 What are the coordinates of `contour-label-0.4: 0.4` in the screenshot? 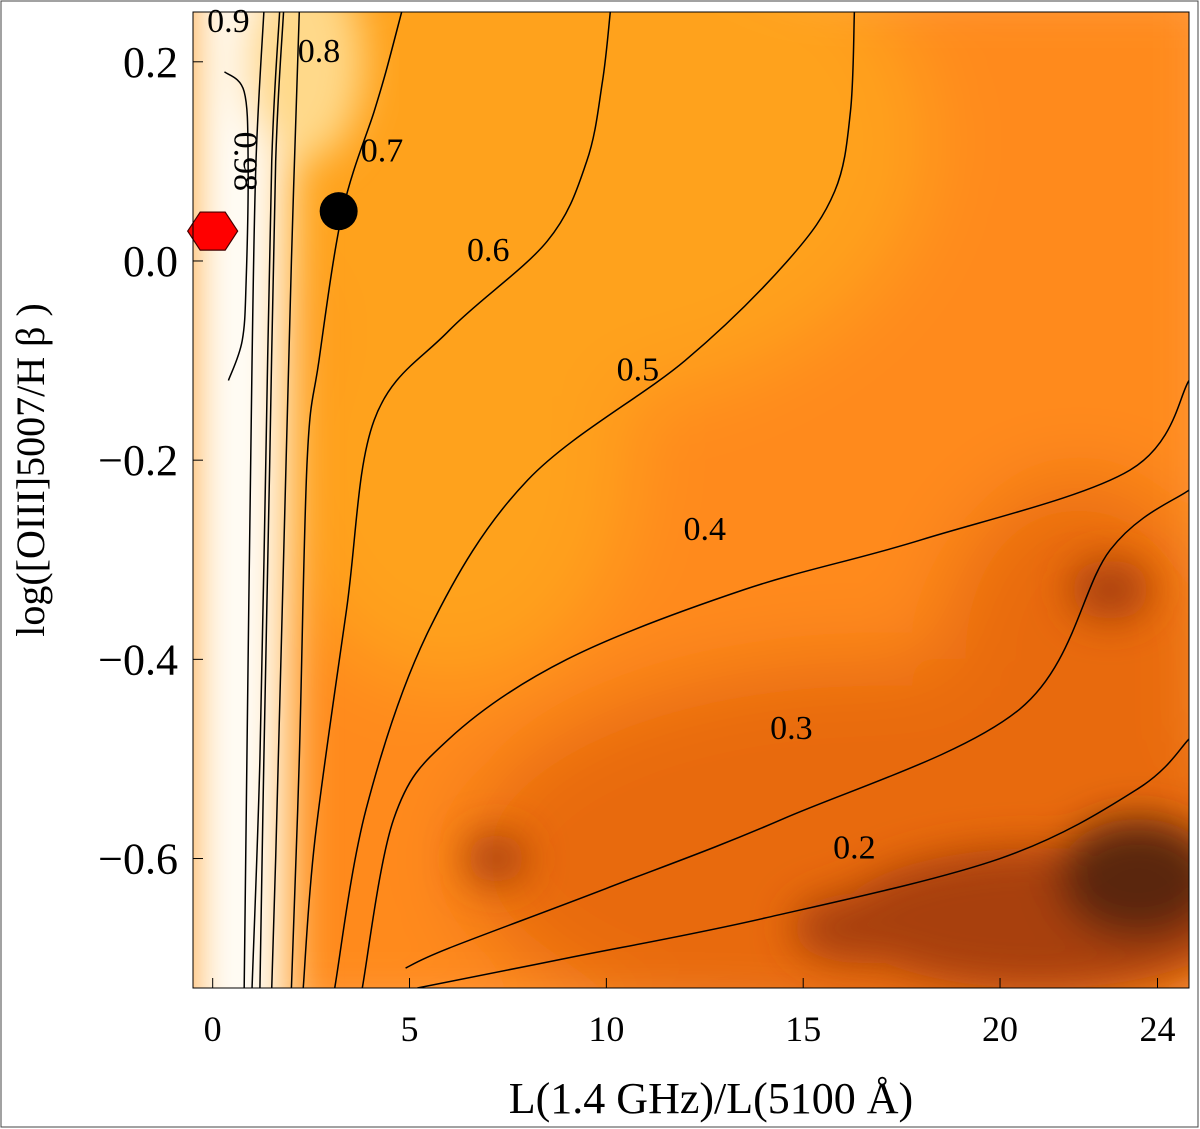 It's located at (705, 529).